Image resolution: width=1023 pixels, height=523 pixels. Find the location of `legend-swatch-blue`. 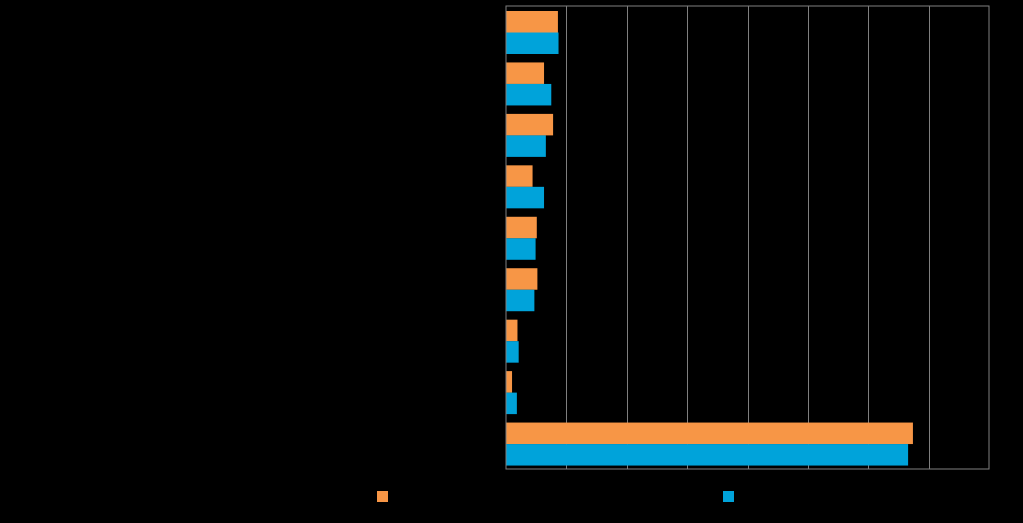

legend-swatch-blue is located at coordinates (728, 496).